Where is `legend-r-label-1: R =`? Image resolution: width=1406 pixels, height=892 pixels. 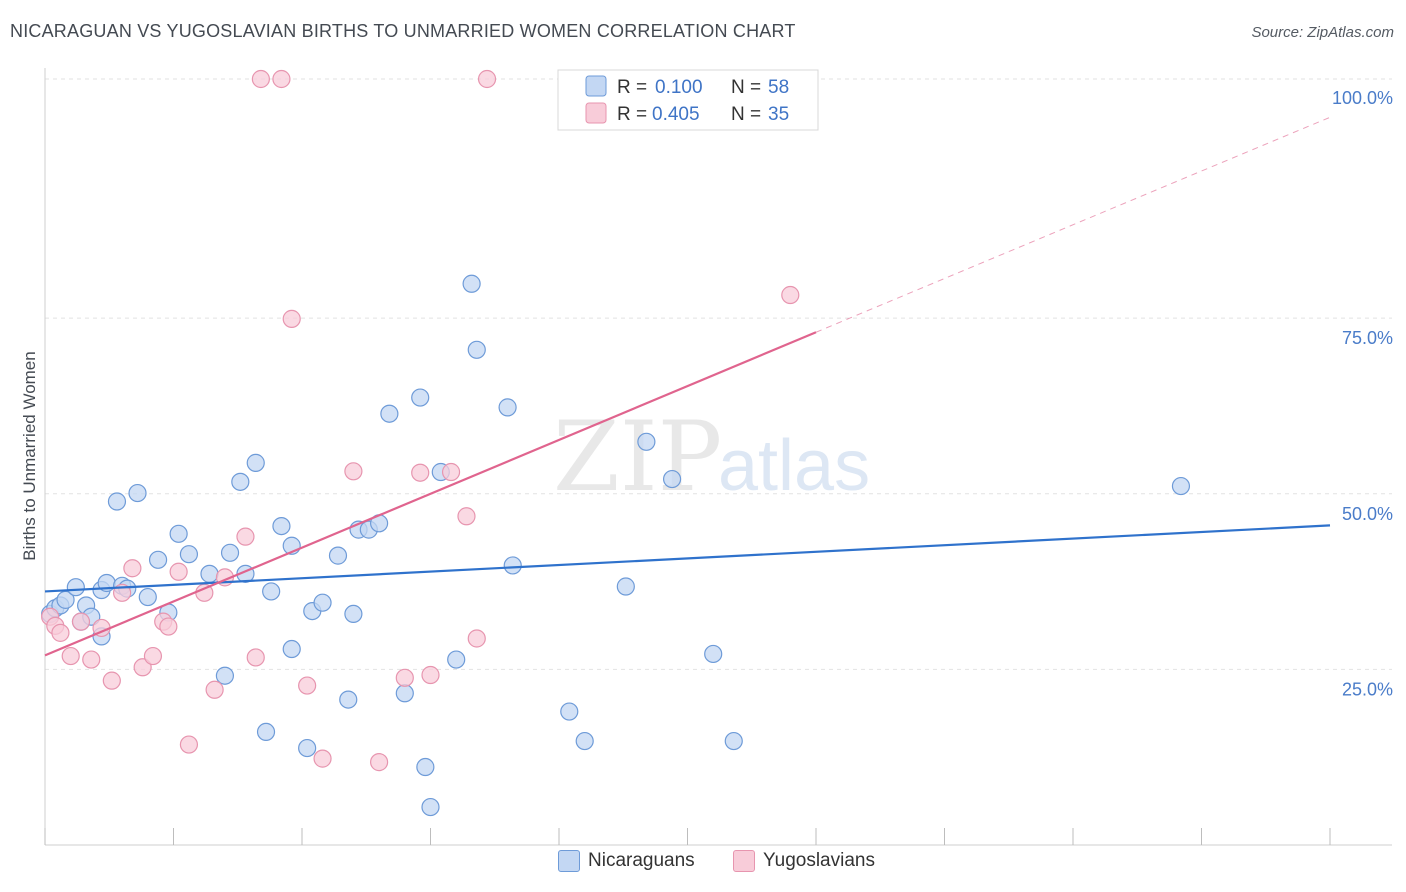 legend-r-label-1: R = is located at coordinates (632, 87).